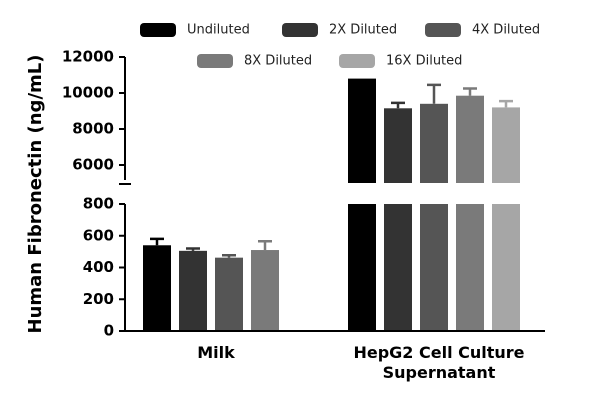 The image size is (600, 420). Describe the element at coordinates (98, 235) in the screenshot. I see `y-tick-label: 600` at that location.